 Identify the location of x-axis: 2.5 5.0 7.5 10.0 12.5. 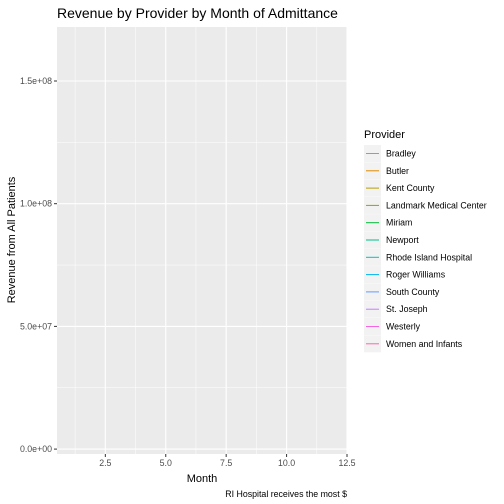
(227, 461).